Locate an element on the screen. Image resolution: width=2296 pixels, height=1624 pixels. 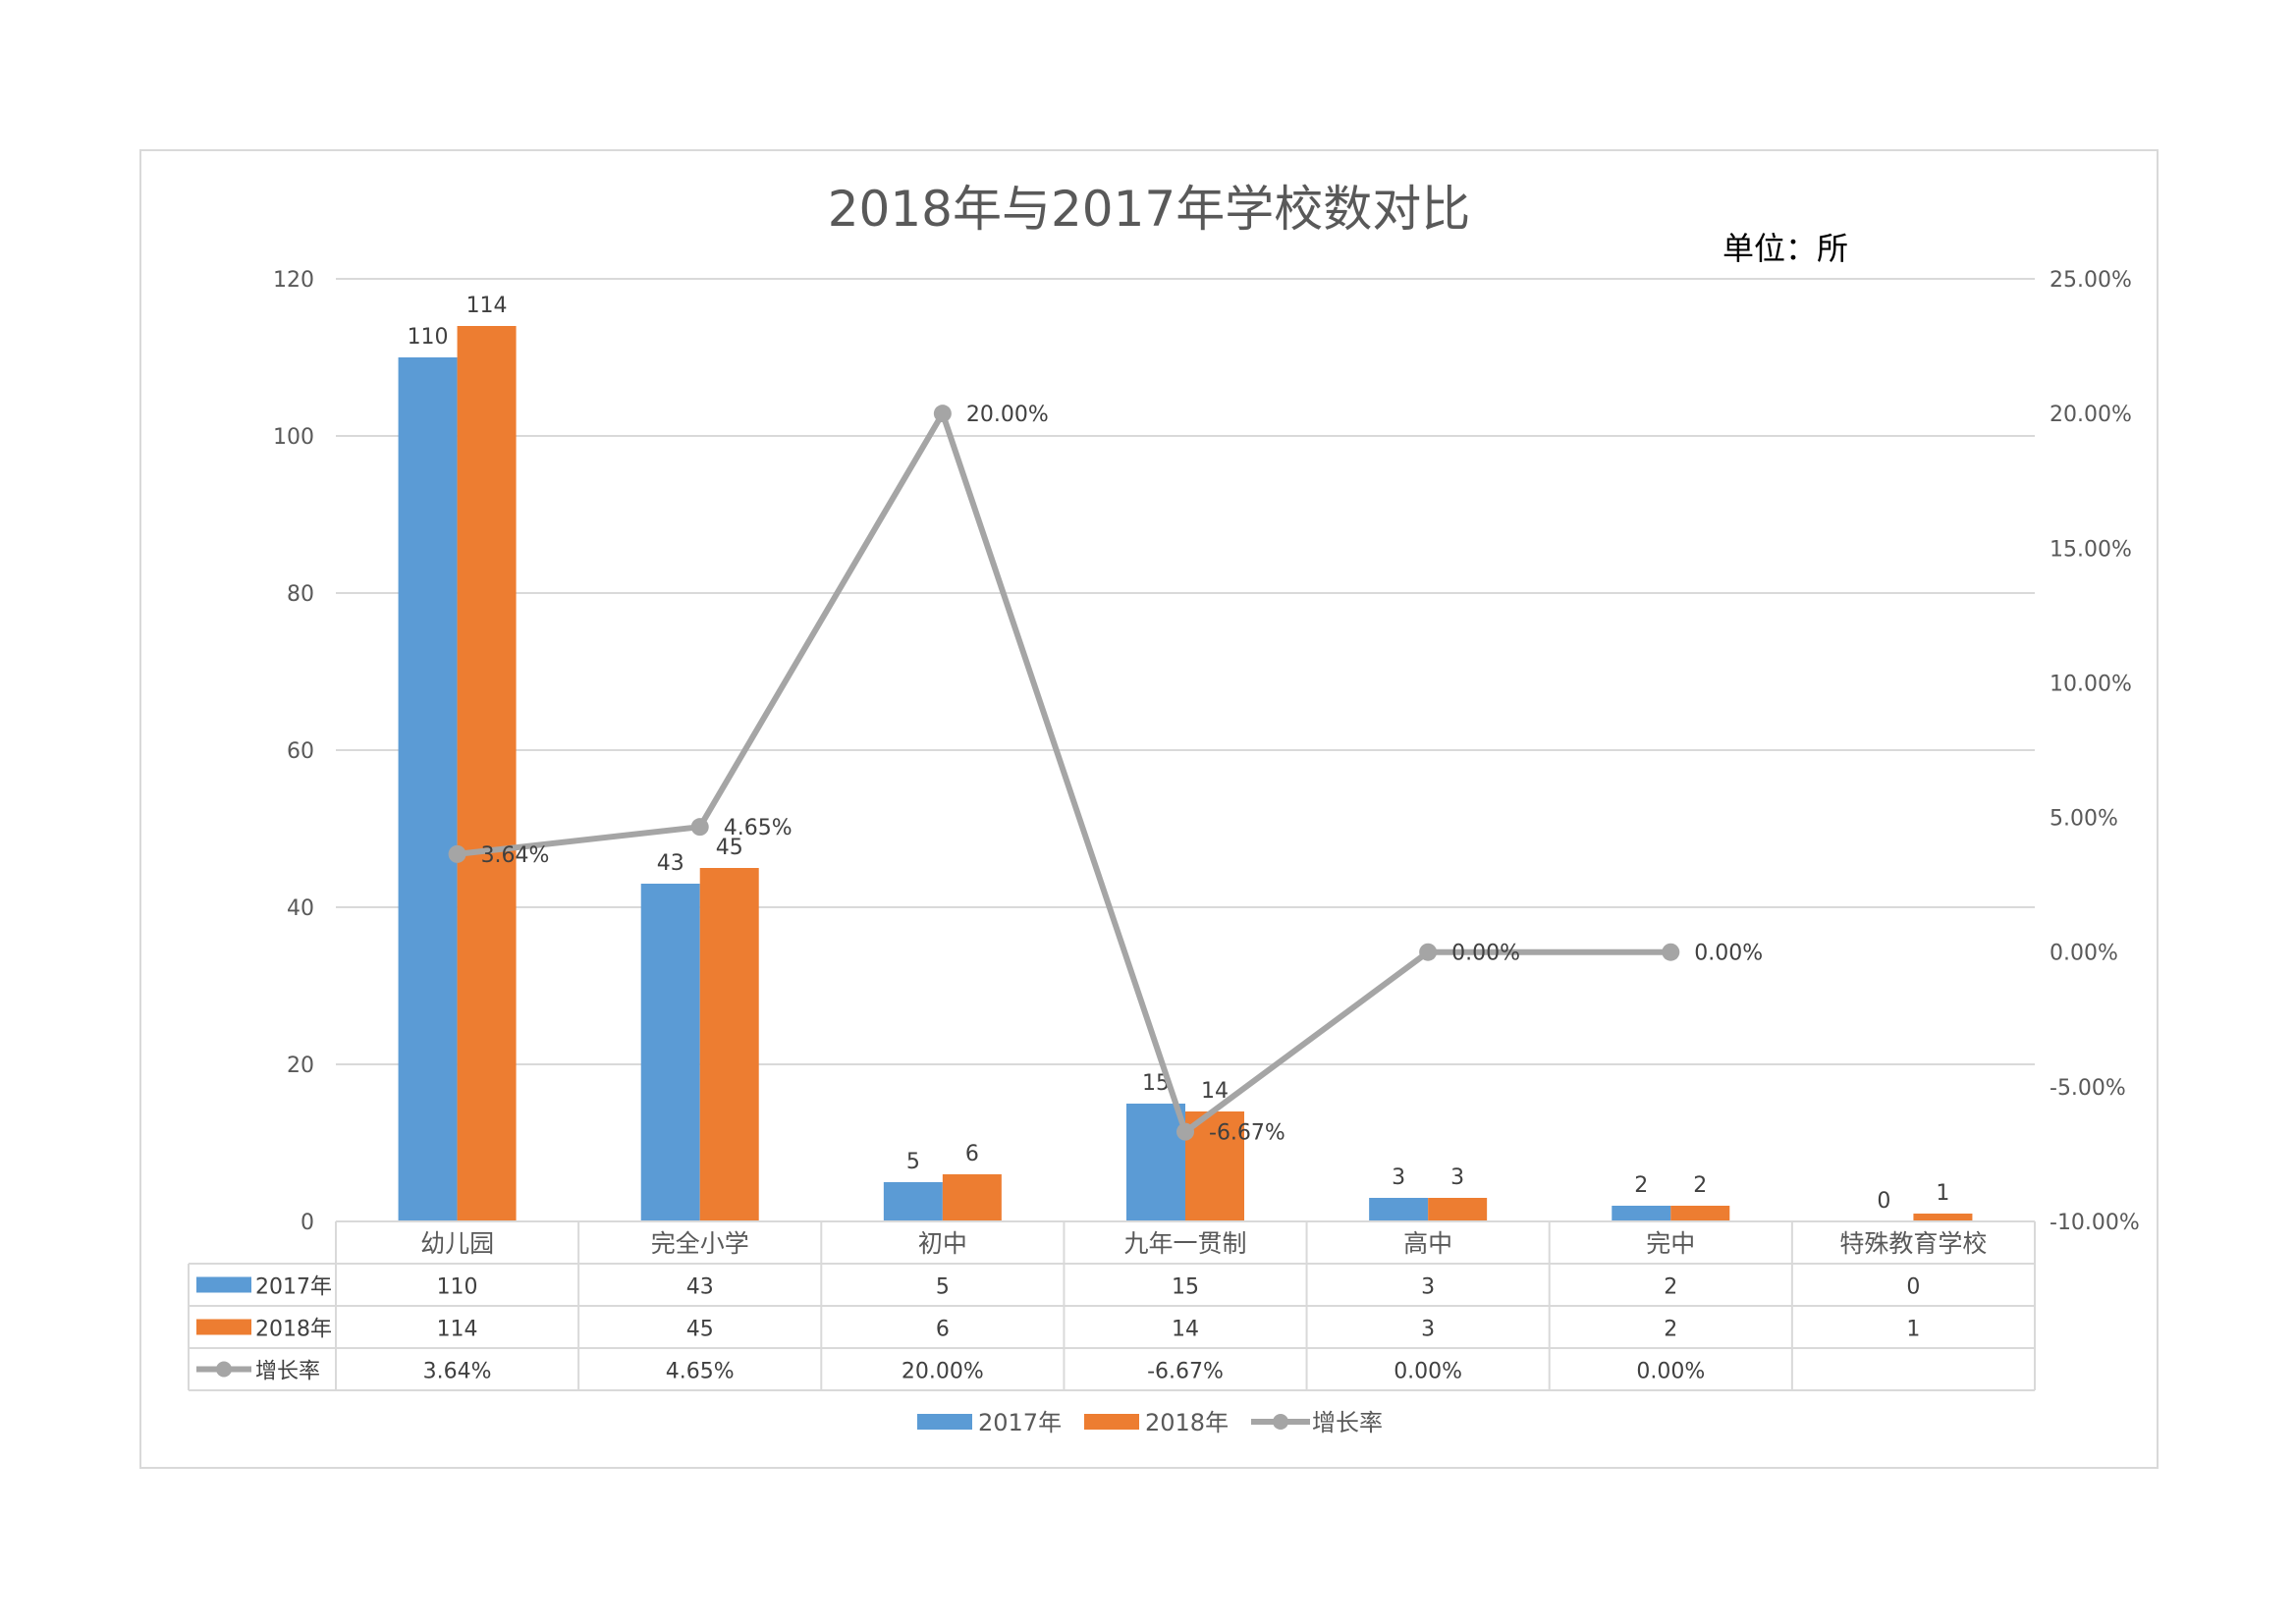
category-label: 完全小学 is located at coordinates (700, 1243).